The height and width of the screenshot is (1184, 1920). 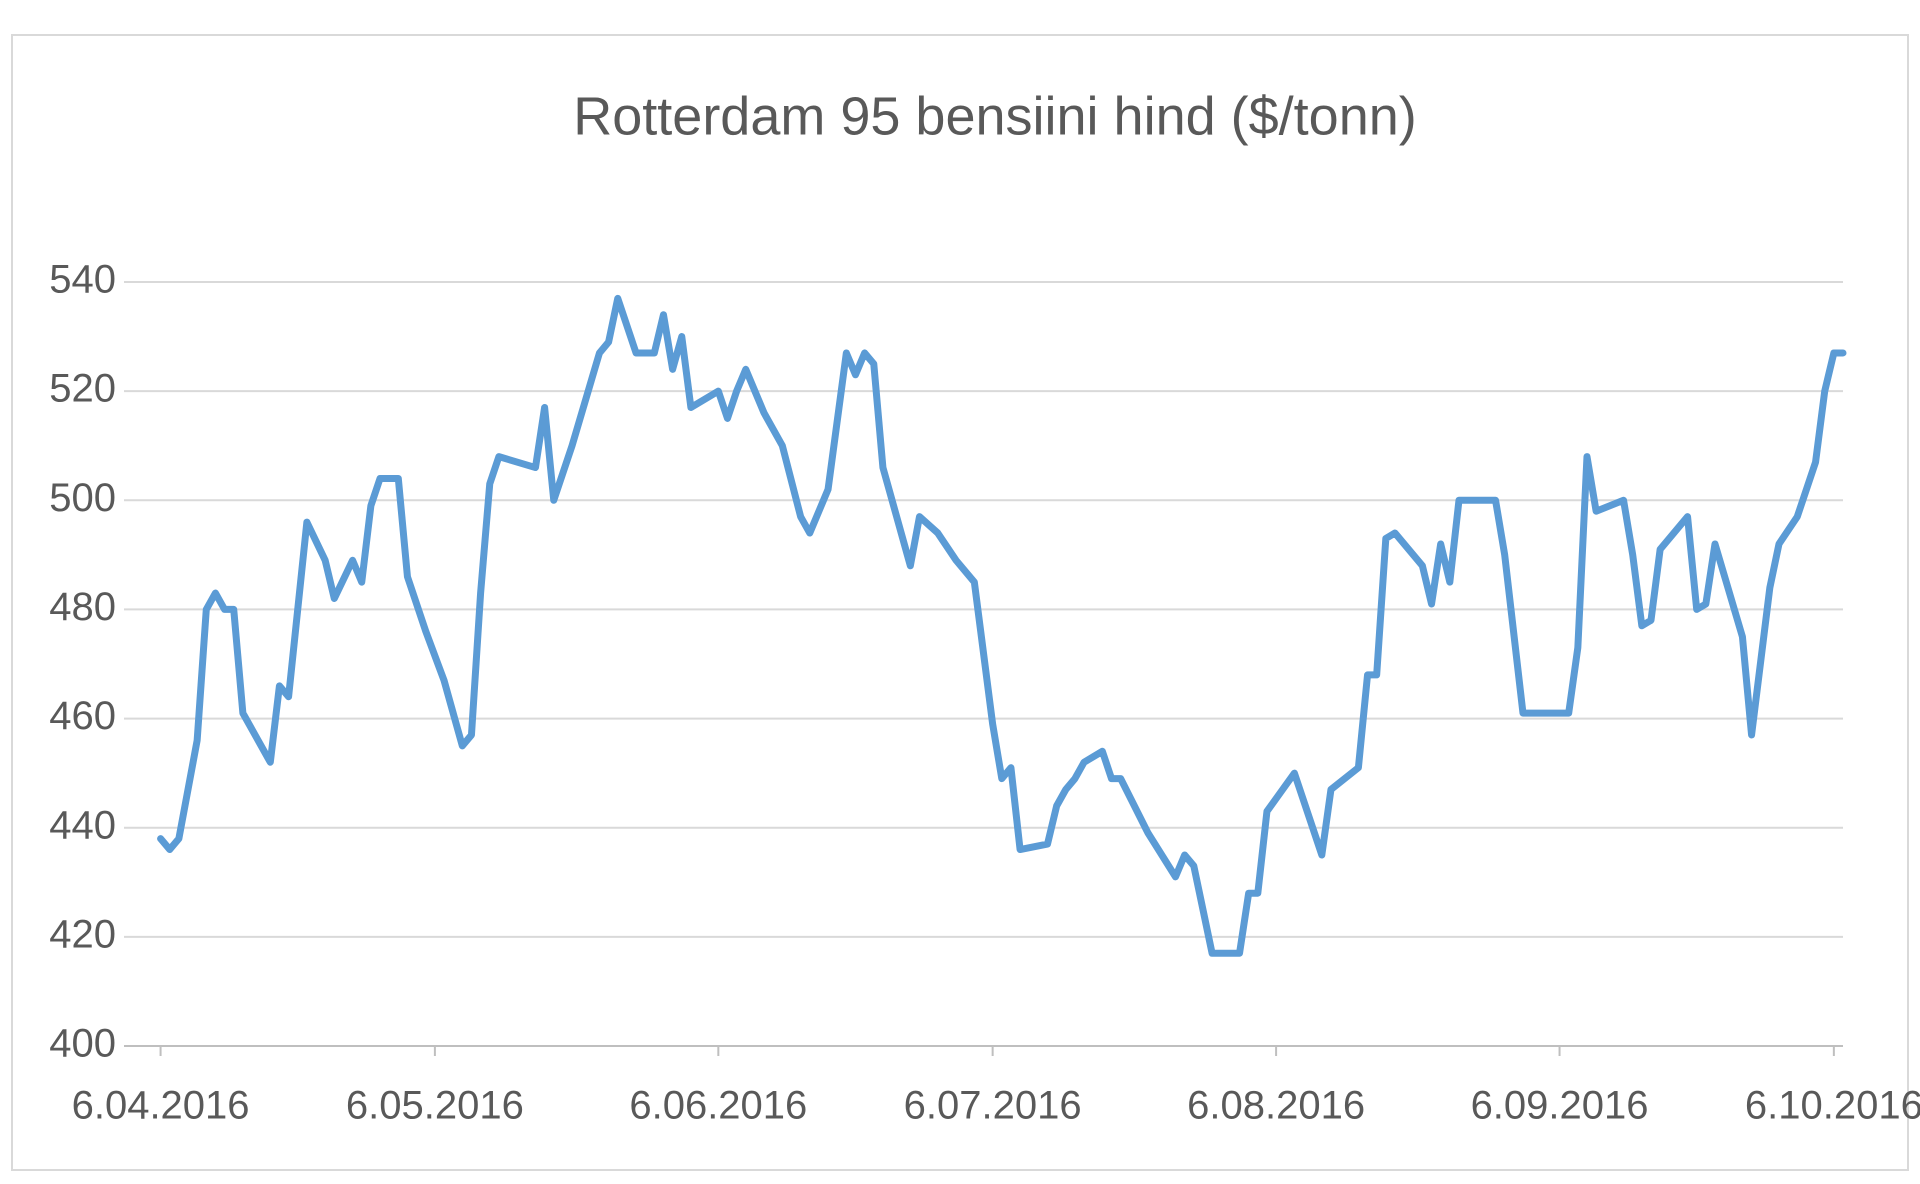 I want to click on y-tick-label: 400, so click(x=82, y=1044).